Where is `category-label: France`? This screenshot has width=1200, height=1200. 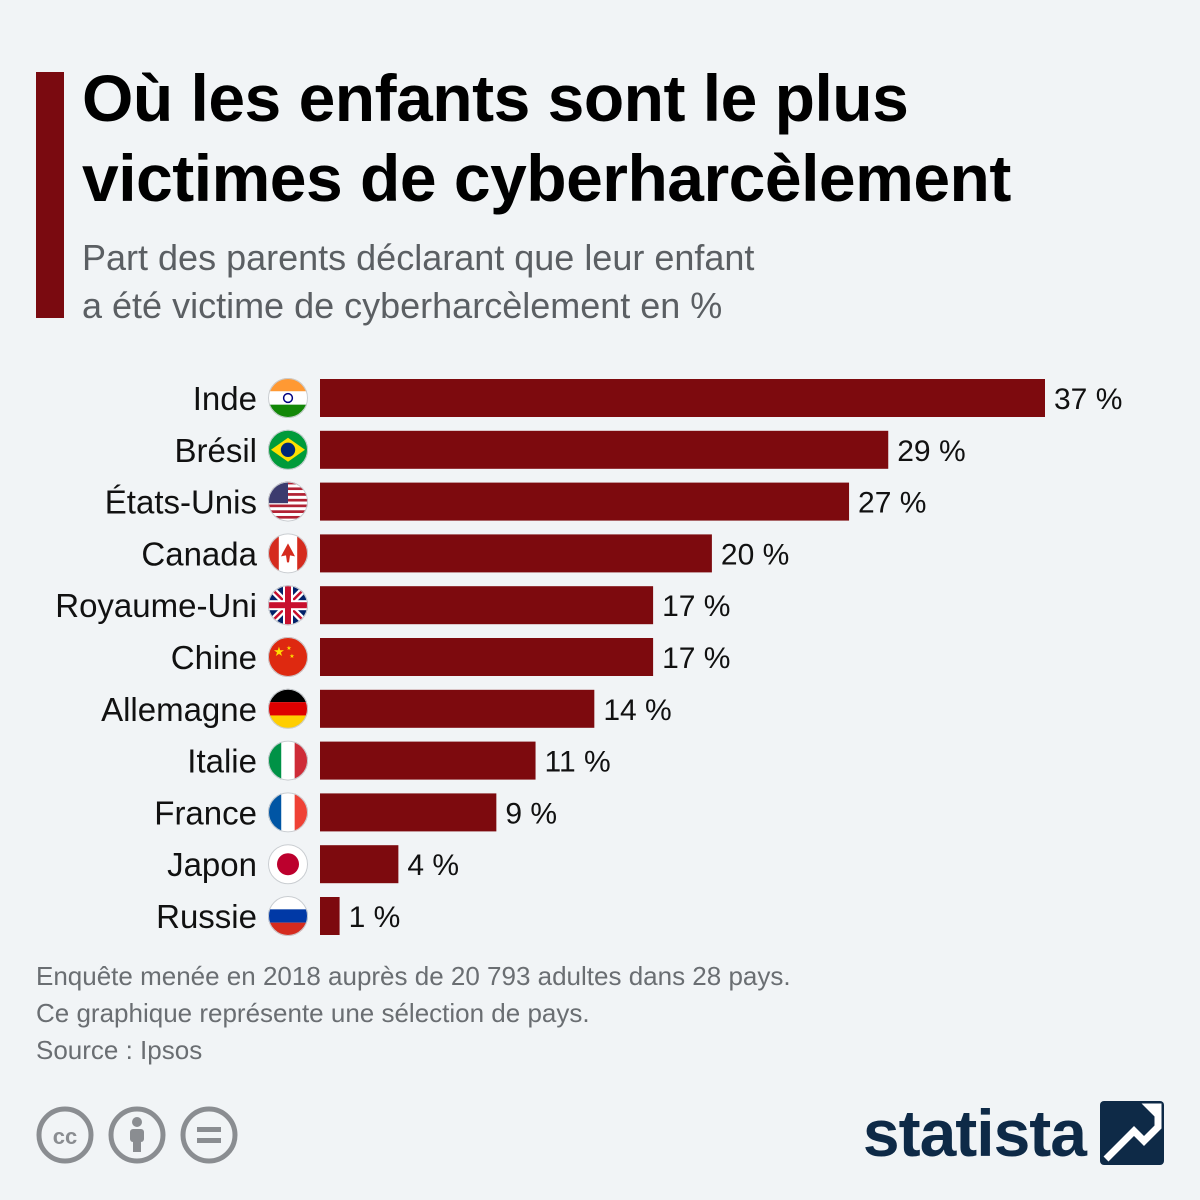 category-label: France is located at coordinates (205, 812).